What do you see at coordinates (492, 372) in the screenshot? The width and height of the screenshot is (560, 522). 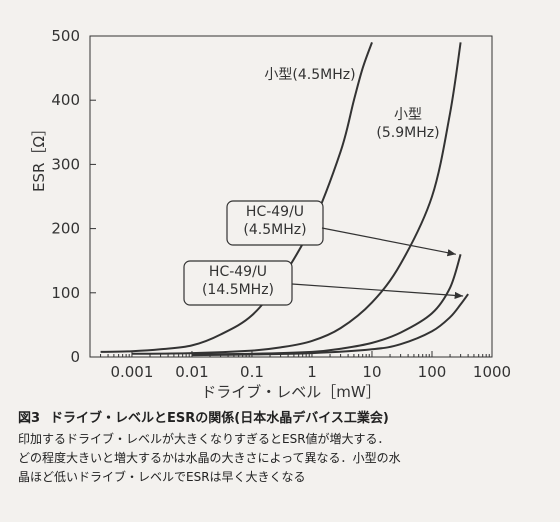 I see `x-tick-label: 1000` at bounding box center [492, 372].